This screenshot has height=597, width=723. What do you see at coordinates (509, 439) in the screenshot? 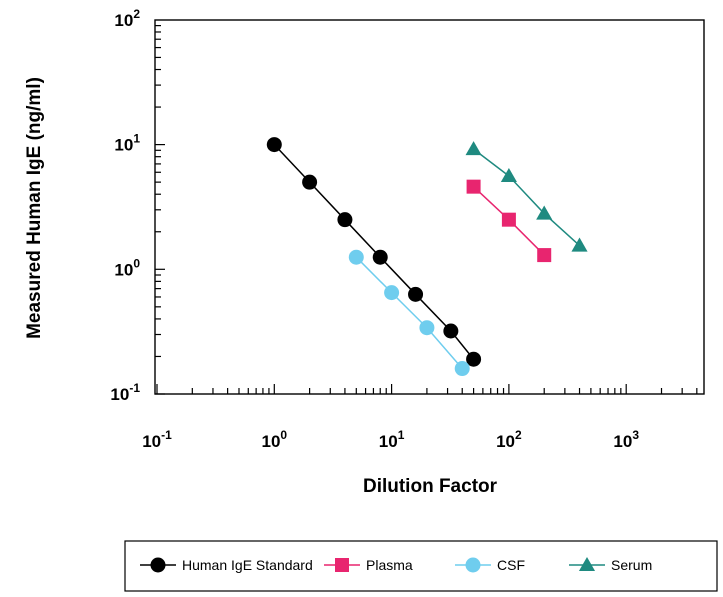
I see `x-tick-label: 10²` at bounding box center [509, 439].